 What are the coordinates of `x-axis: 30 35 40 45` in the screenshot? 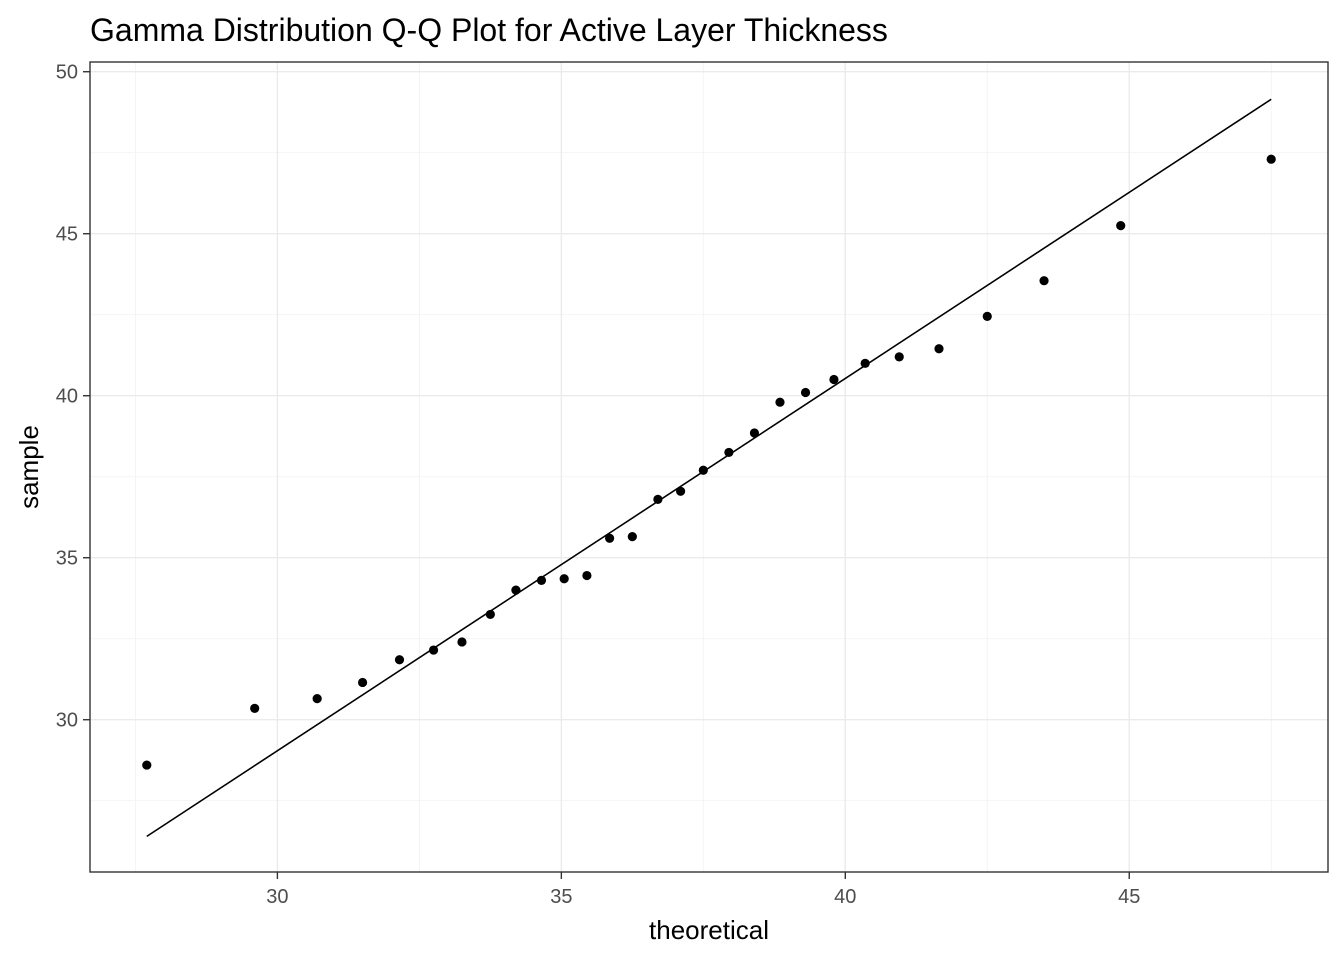 It's located at (703, 890).